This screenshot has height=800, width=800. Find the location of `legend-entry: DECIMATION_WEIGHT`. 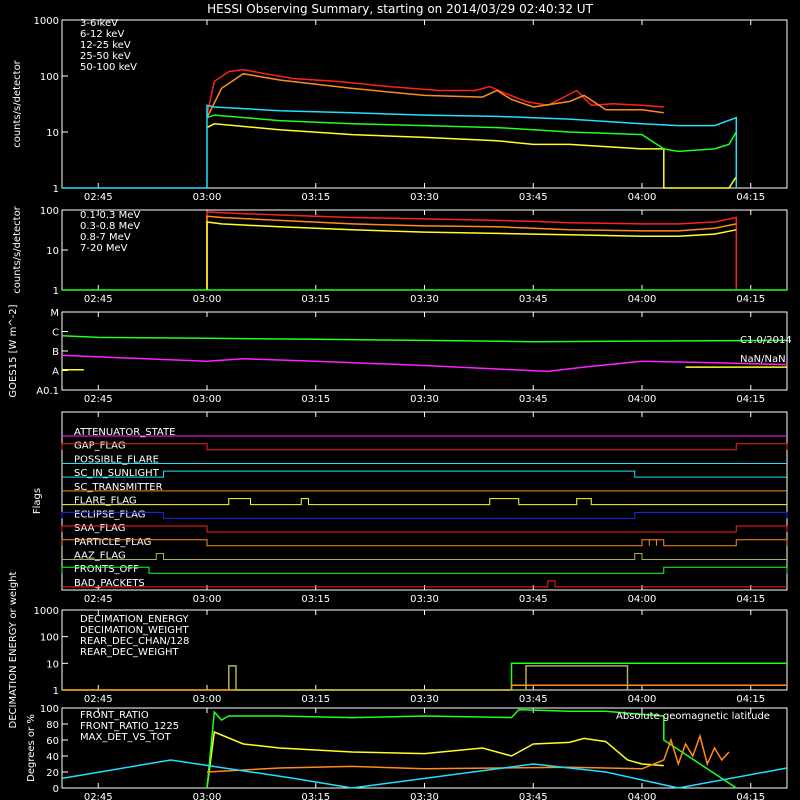

legend-entry: DECIMATION_WEIGHT is located at coordinates (134, 630).